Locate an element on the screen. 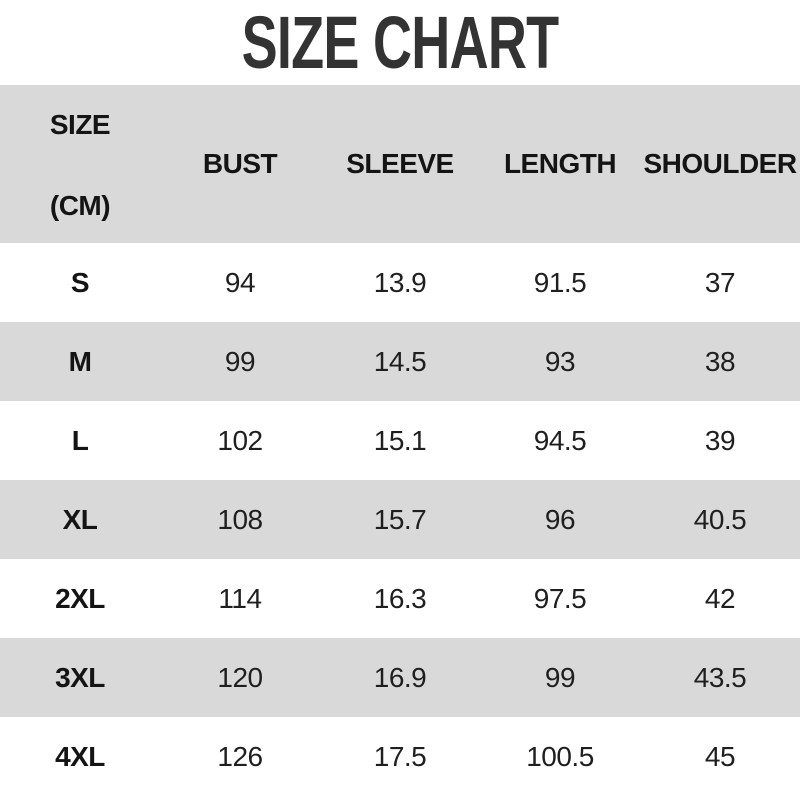 The image size is (800, 800). table-row-l: L 102 15.1 94.5 39 is located at coordinates (400, 440).